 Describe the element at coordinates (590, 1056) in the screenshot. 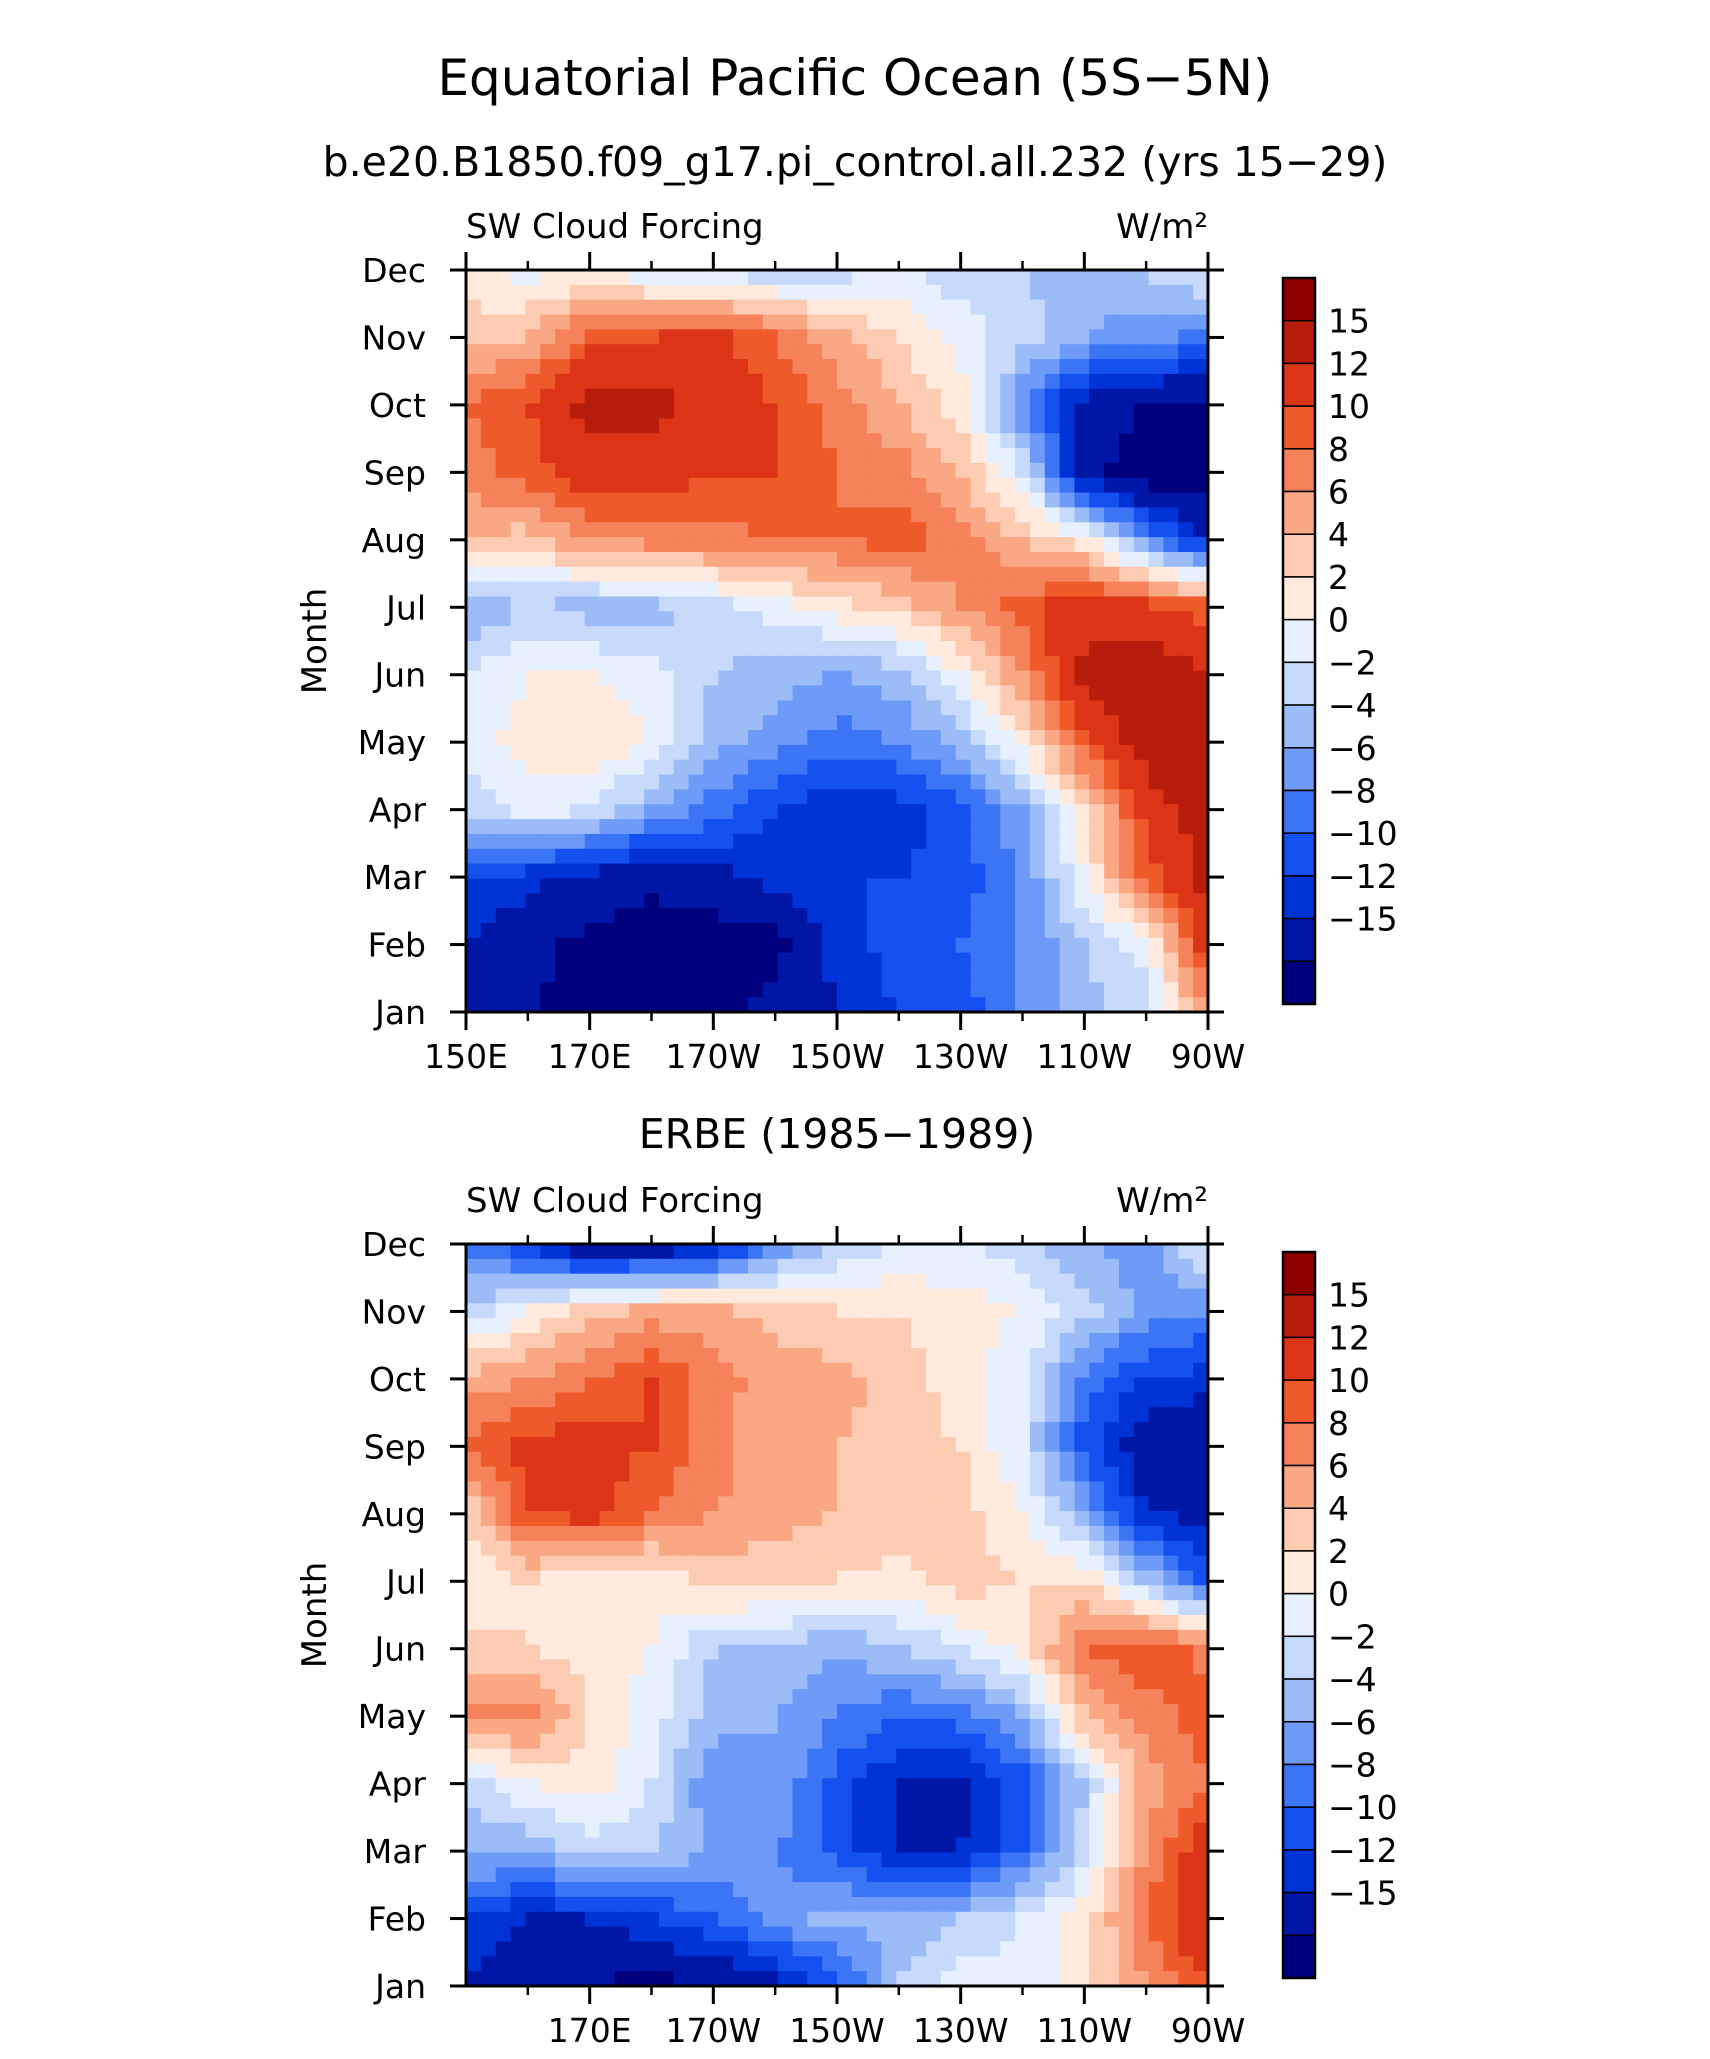

I see `p1-xtick-label: 170E` at that location.